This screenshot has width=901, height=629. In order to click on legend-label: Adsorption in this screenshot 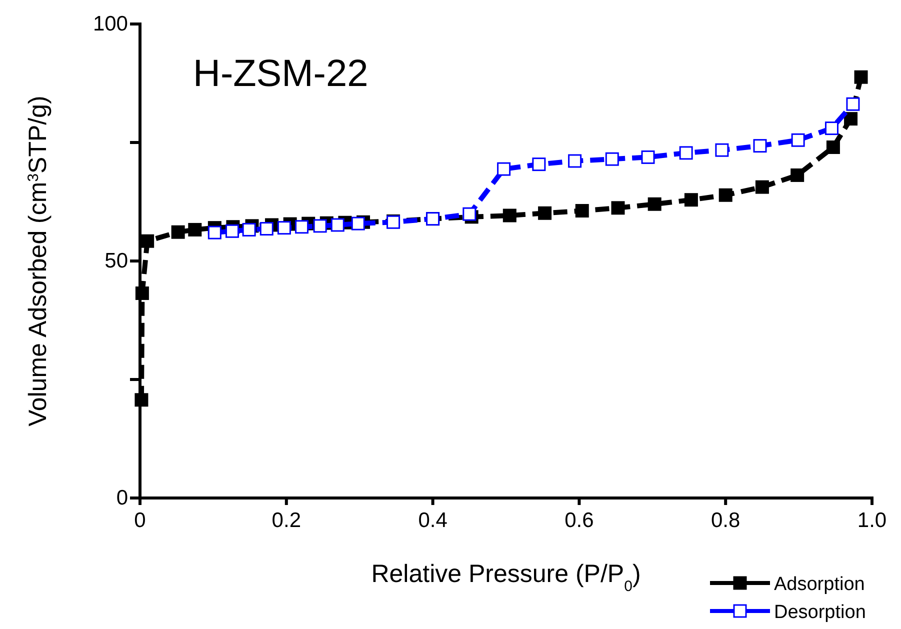, I will do `click(819, 584)`.